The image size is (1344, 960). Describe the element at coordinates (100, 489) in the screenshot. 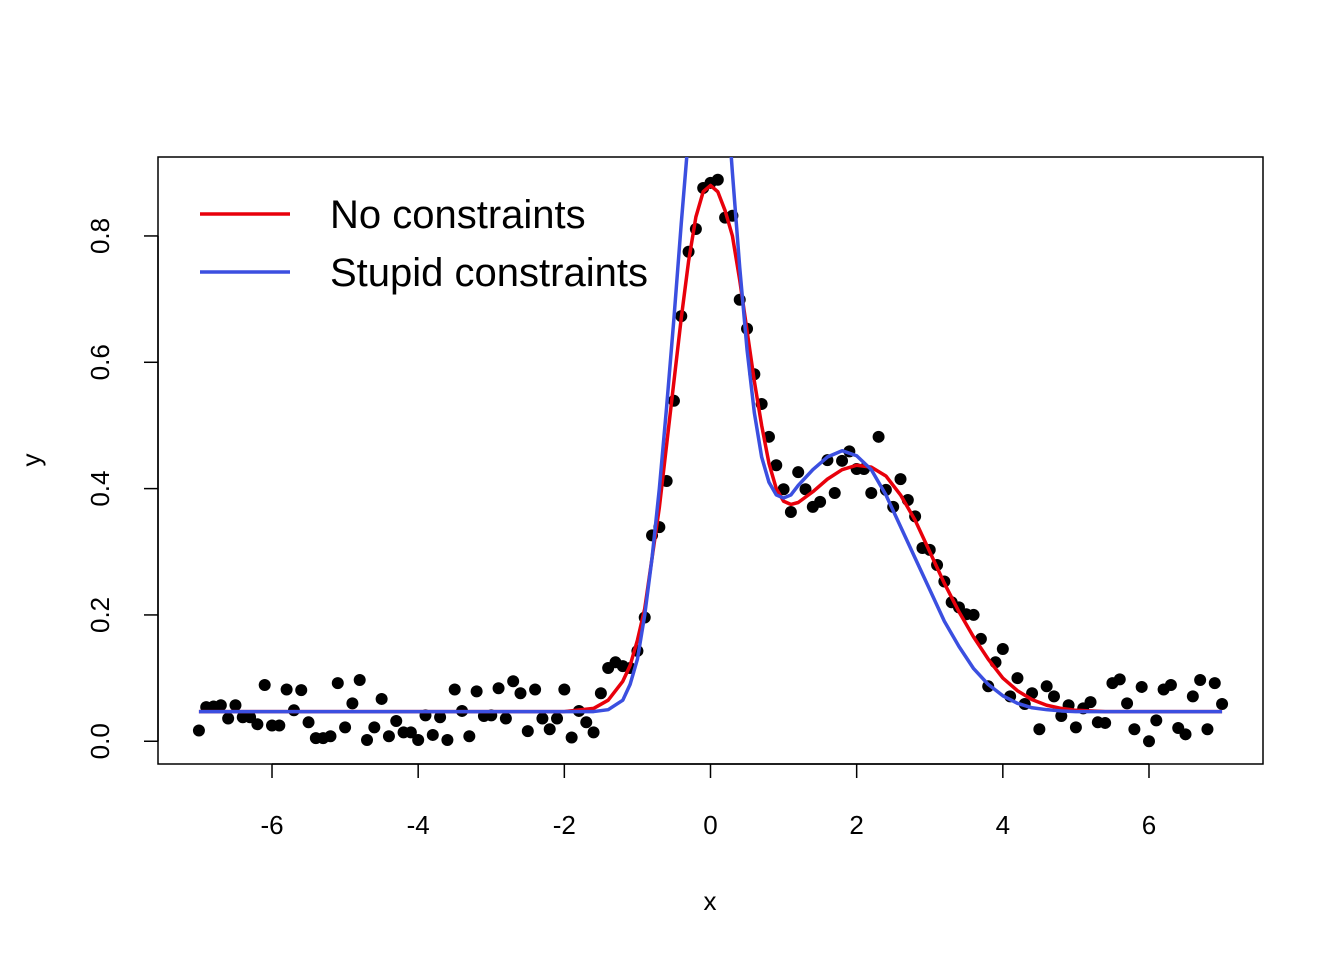

I see `y-tick-label: 0.4` at that location.